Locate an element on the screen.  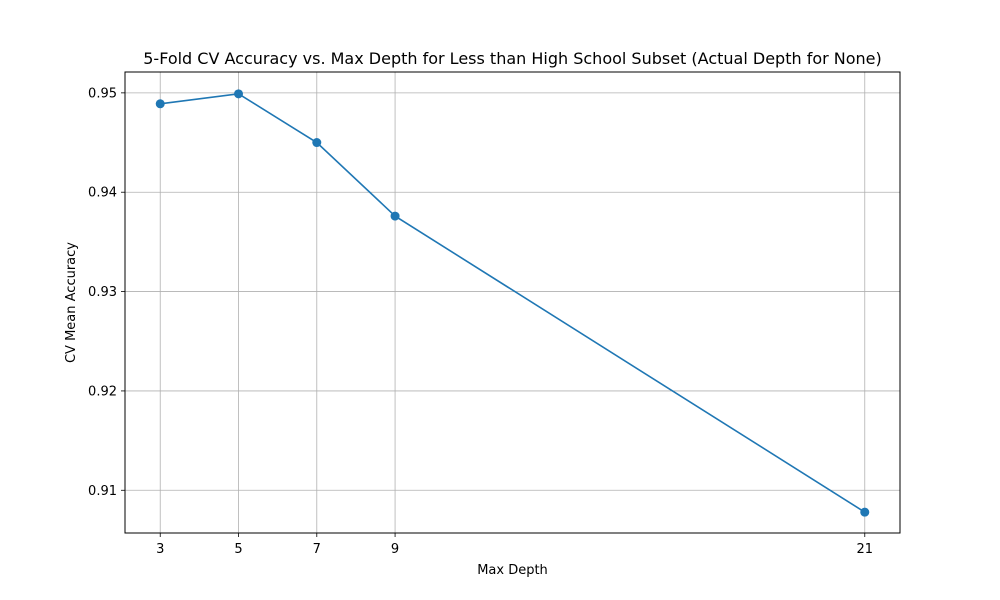
x-tick-label: 3 is located at coordinates (160, 549).